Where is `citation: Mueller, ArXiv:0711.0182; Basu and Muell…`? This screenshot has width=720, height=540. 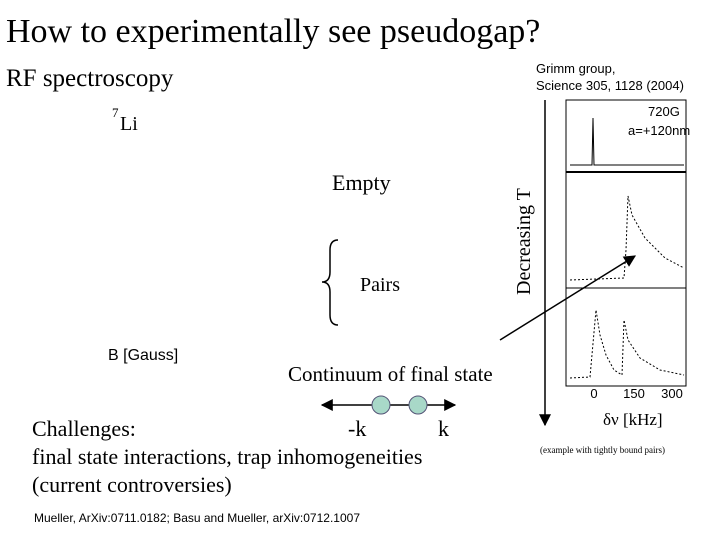 citation: Mueller, ArXiv:0711.0182; Basu and Muell… is located at coordinates (197, 518).